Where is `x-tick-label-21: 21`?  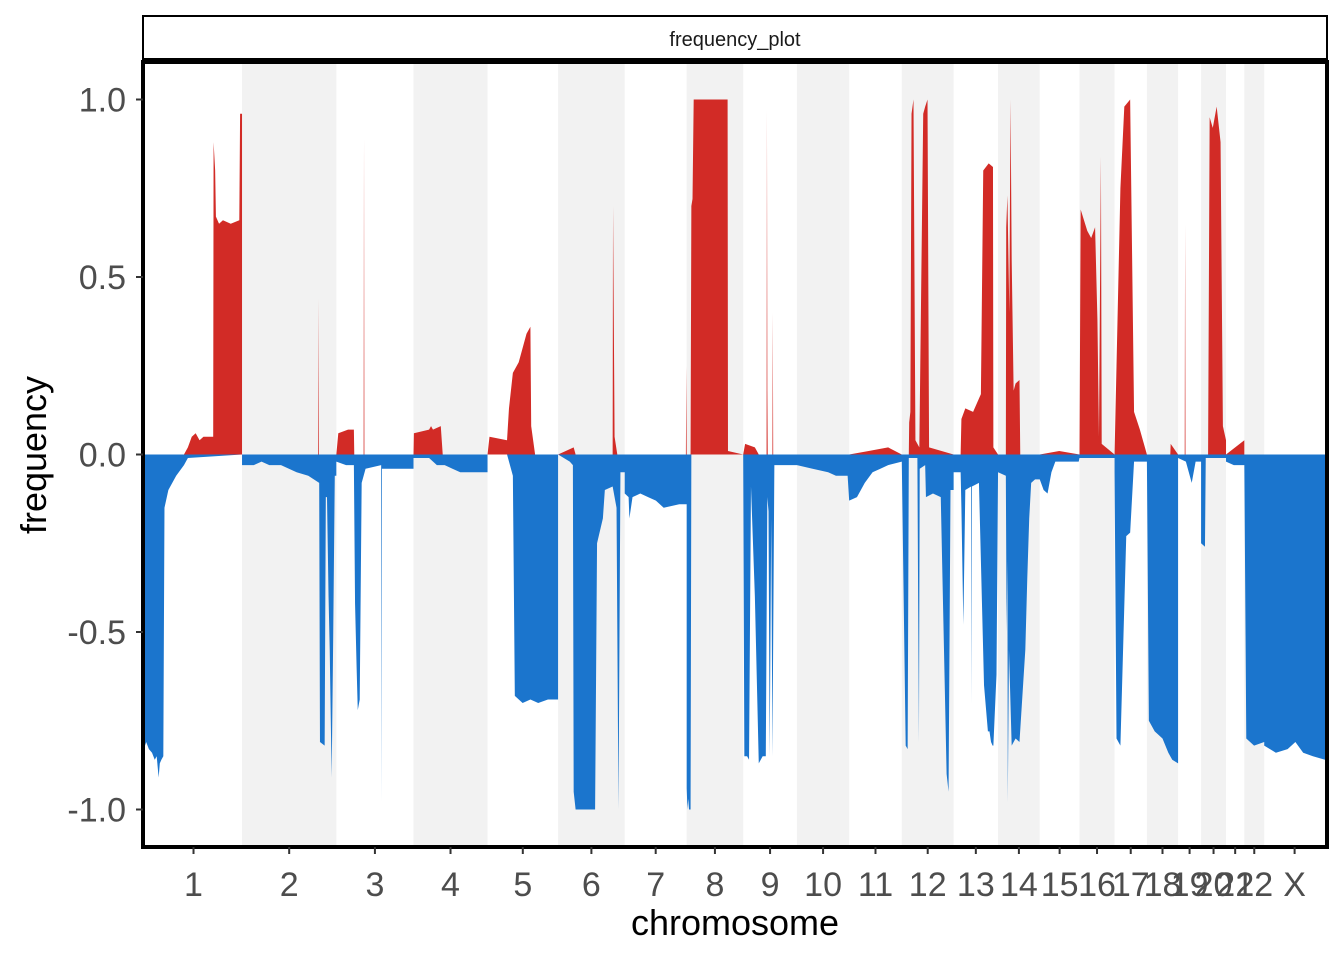
x-tick-label-21: 21 is located at coordinates (1235, 885).